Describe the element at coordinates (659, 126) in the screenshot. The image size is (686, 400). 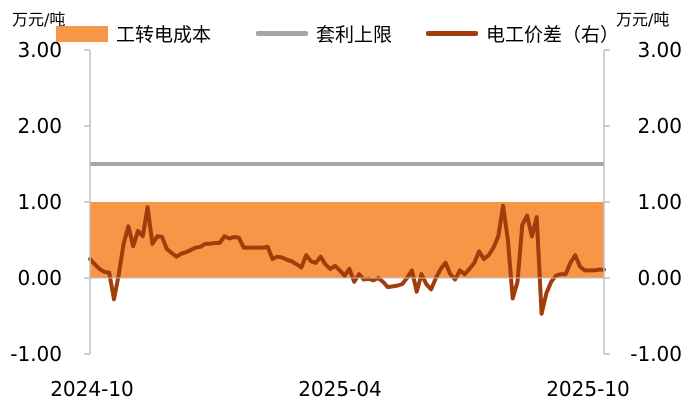
I see `right-y-tick-label: 2.00` at that location.